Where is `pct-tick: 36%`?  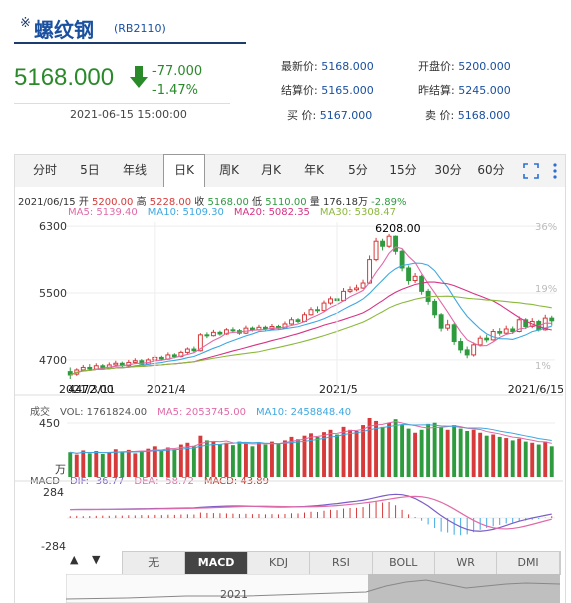
pct-tick: 36% is located at coordinates (546, 227).